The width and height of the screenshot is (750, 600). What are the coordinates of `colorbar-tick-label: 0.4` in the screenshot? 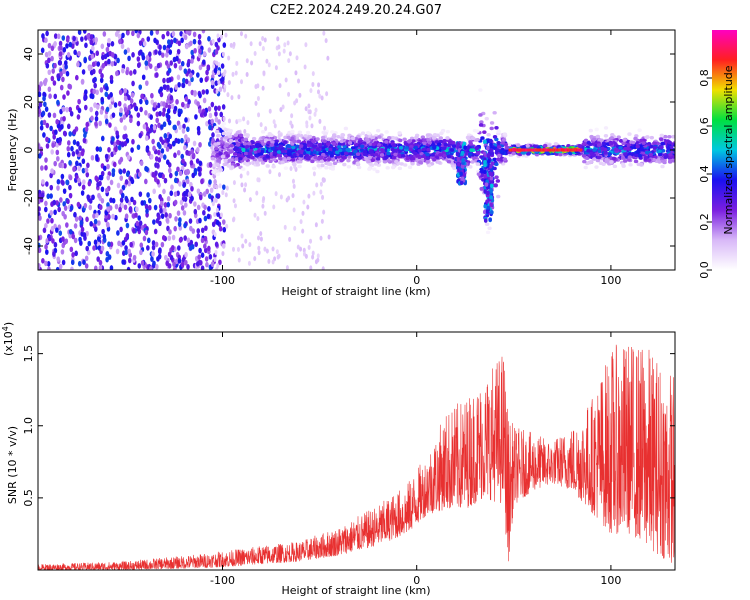 It's located at (704, 174).